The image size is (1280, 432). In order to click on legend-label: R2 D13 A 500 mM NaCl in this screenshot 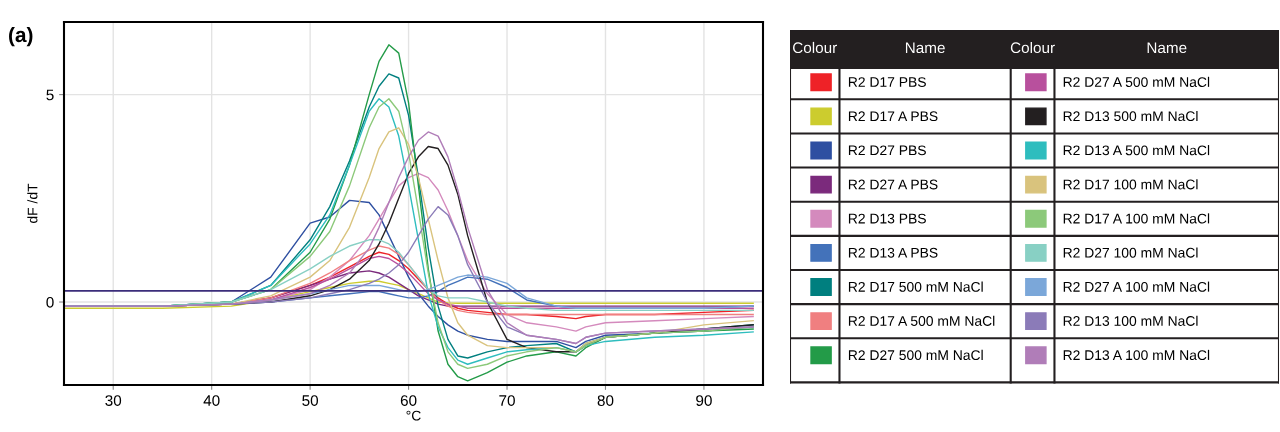, I will do `click(1136, 150)`.